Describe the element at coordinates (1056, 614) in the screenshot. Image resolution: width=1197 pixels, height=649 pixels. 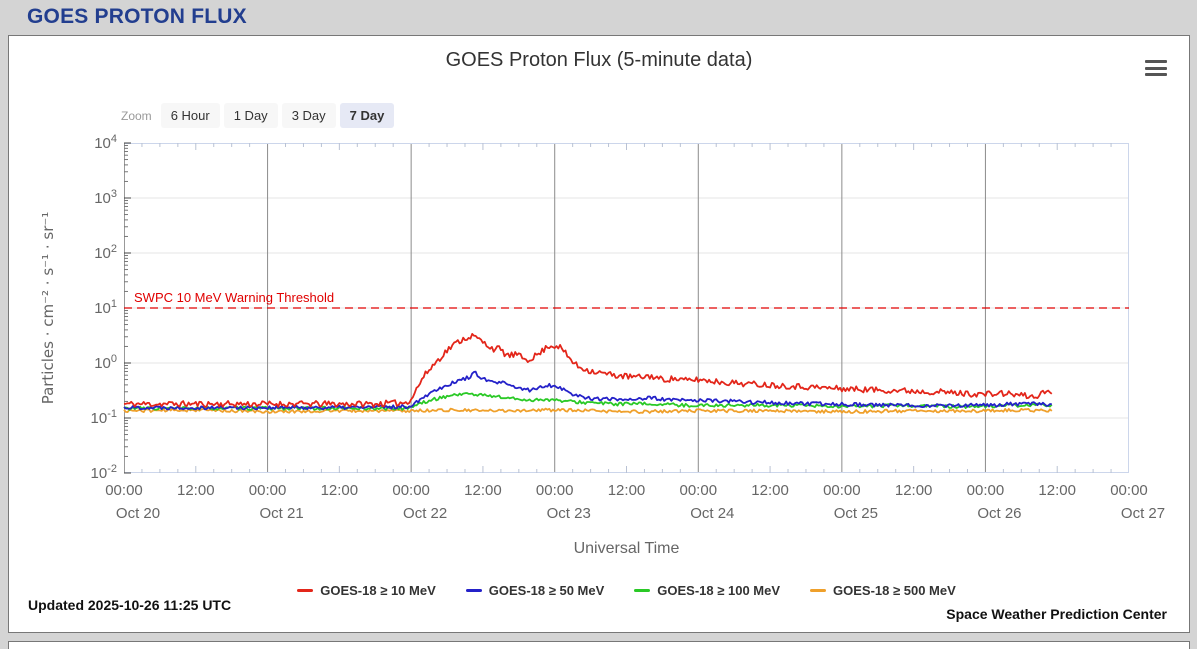
I see `swpc-credit: Space Weather Prediction Center` at that location.